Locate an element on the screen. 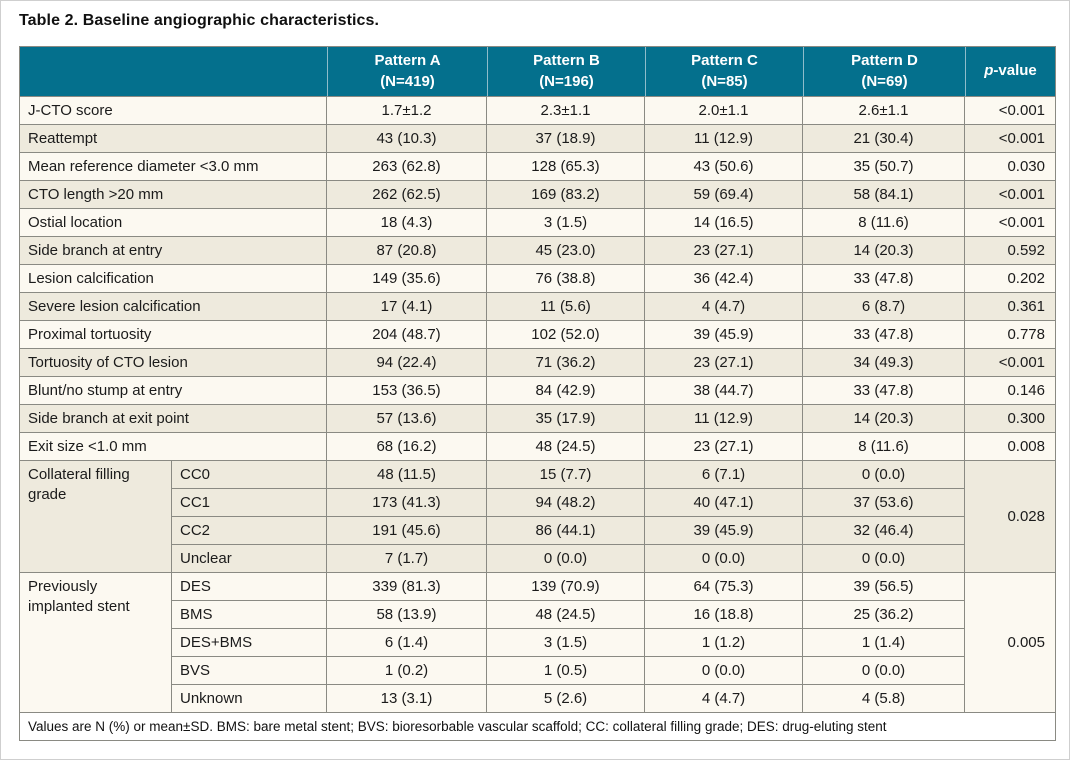  sub-row-label: CC0 is located at coordinates (249, 475).